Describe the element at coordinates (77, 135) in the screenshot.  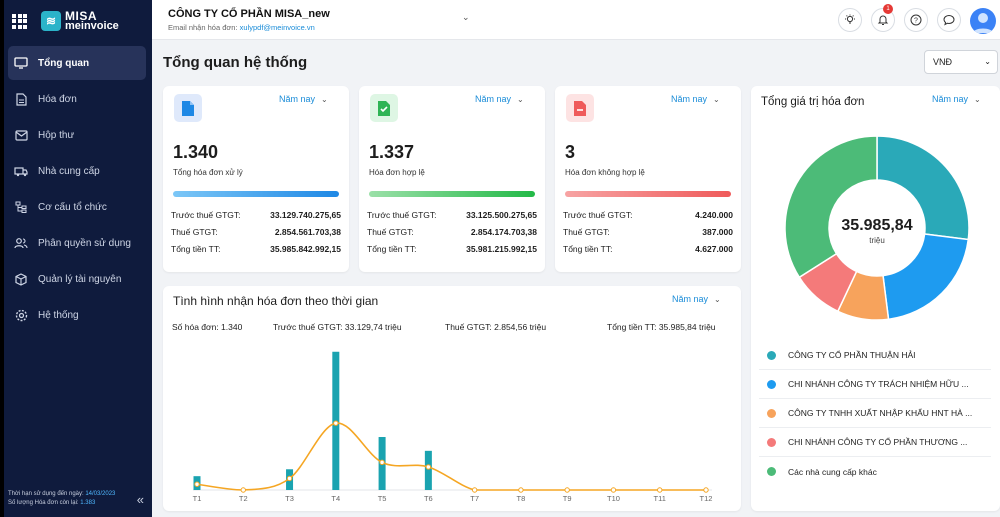
I see `sidebar-item-mailbox: Hộp thư` at that location.